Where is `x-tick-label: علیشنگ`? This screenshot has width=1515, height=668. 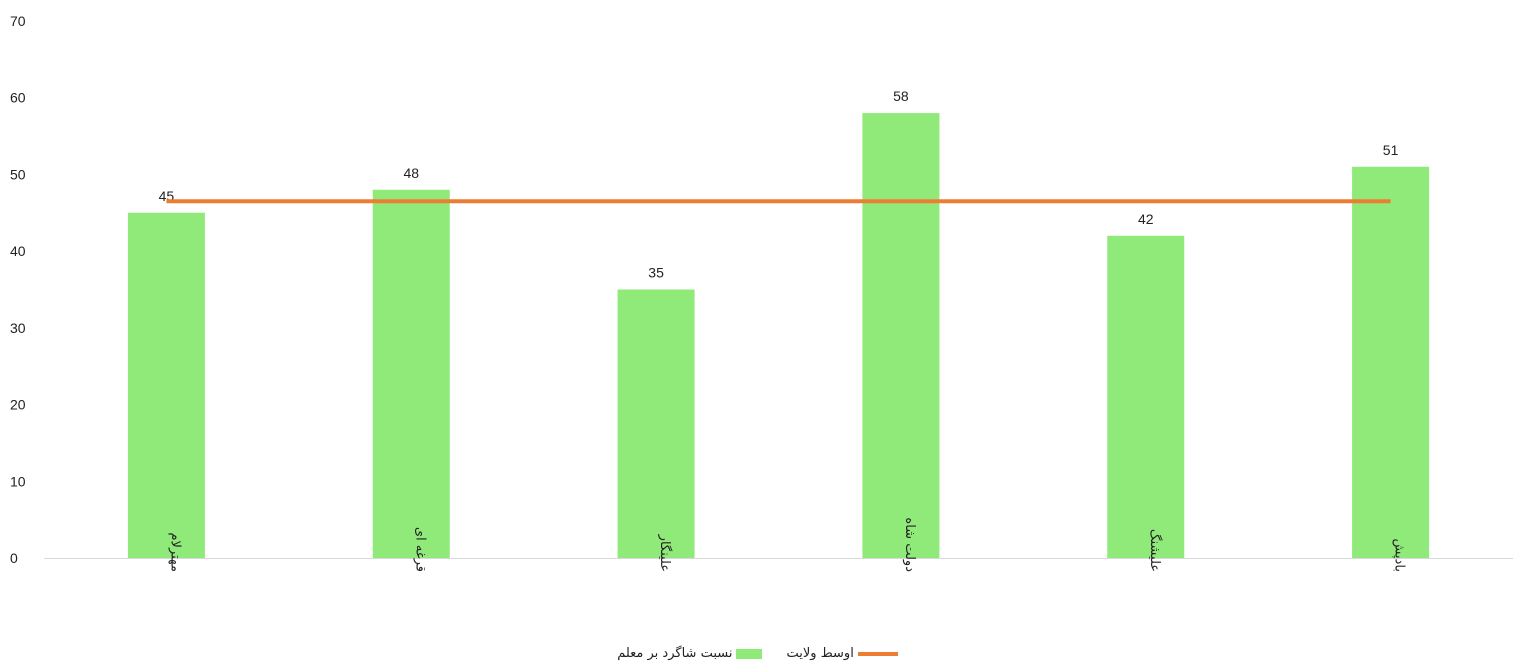 x-tick-label: علیشنگ is located at coordinates (1155, 550).